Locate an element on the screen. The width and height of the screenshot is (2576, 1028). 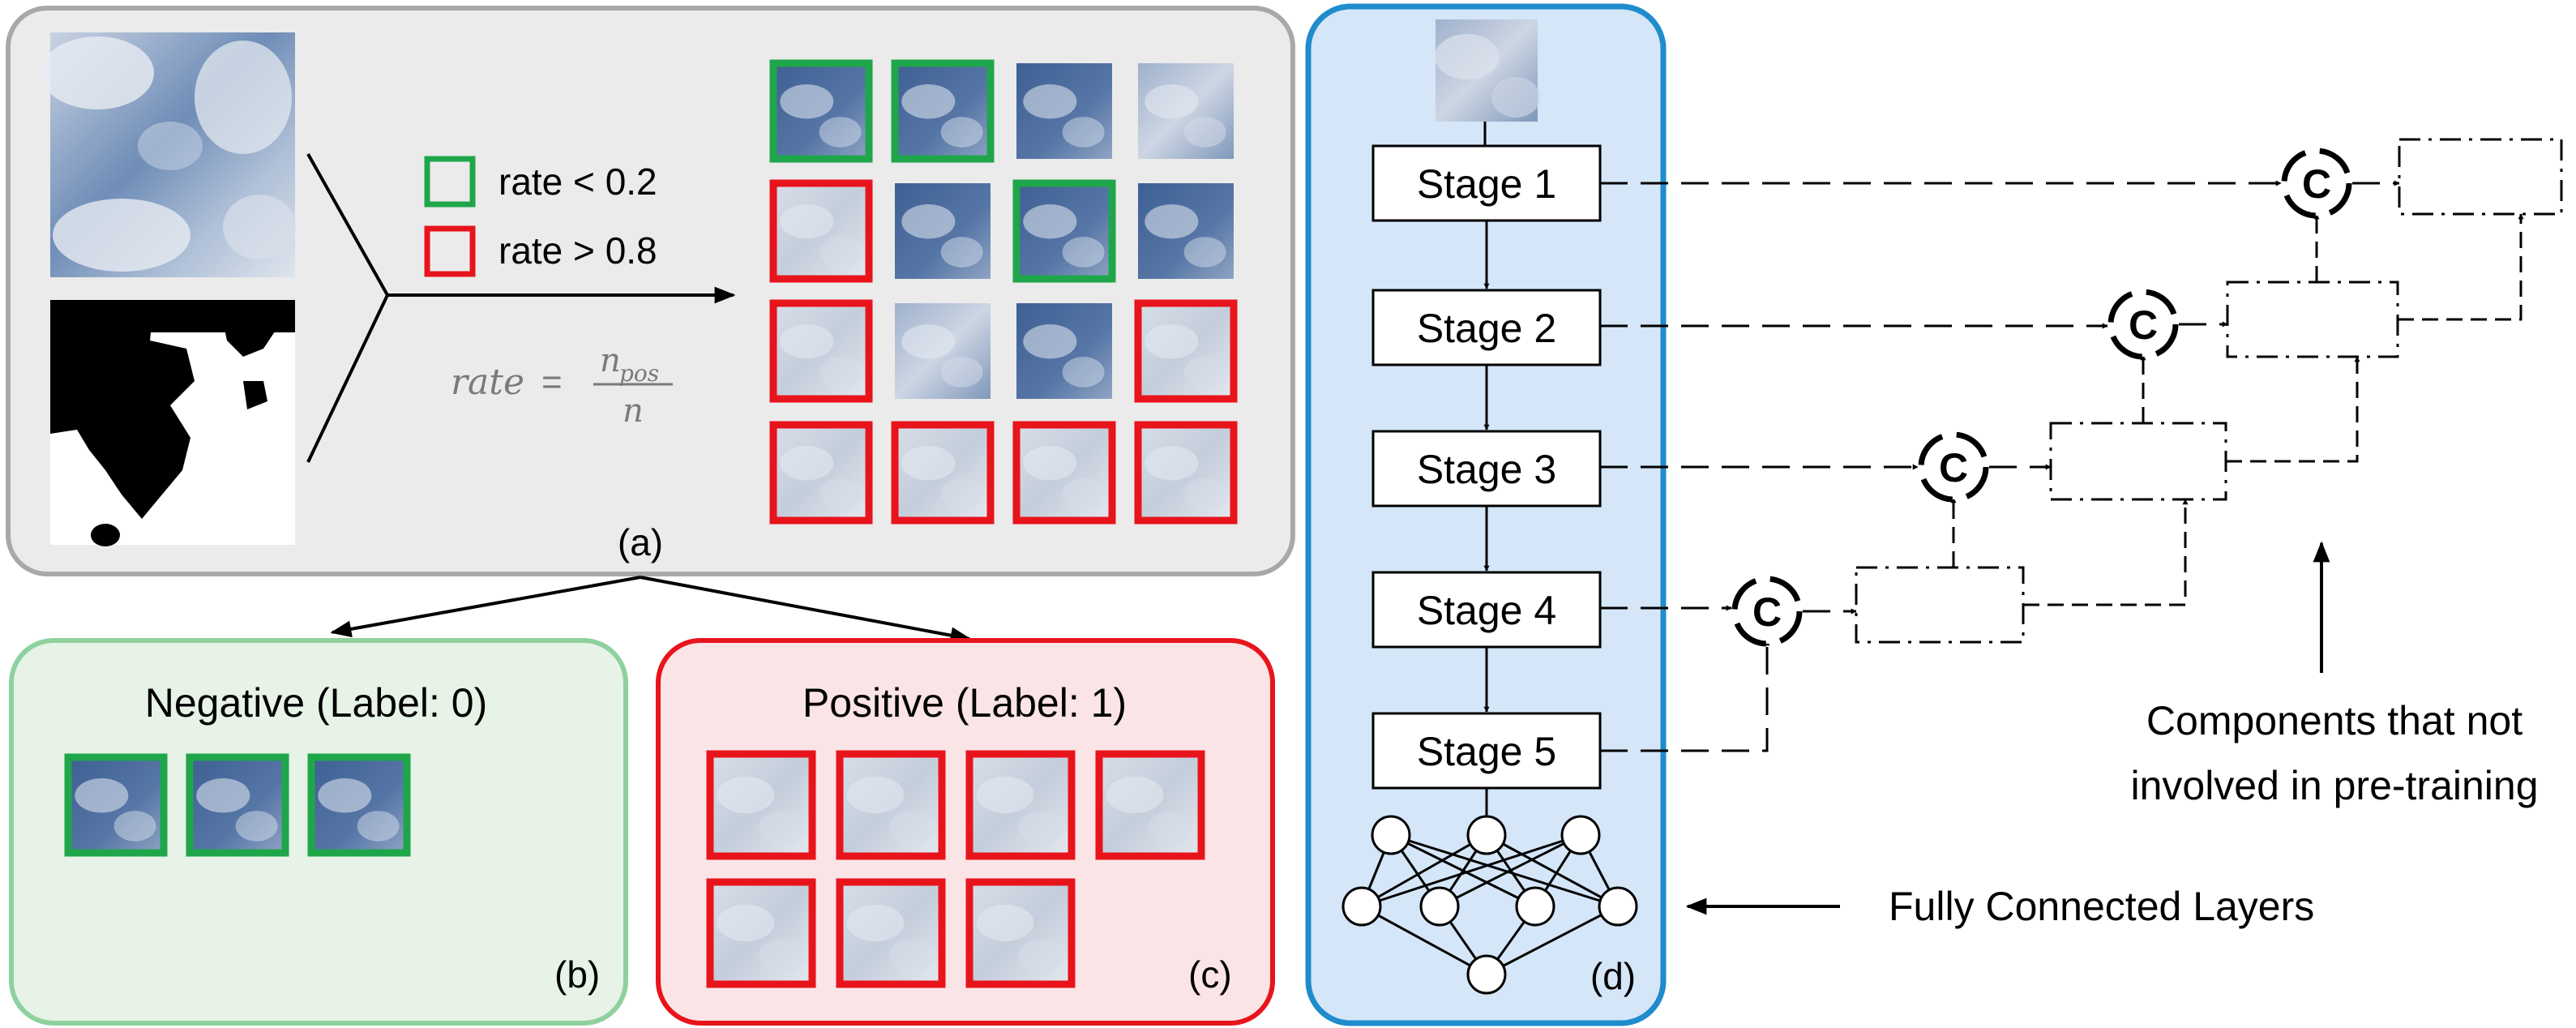
formula-numerator-sub: pos is located at coordinates (639, 373).